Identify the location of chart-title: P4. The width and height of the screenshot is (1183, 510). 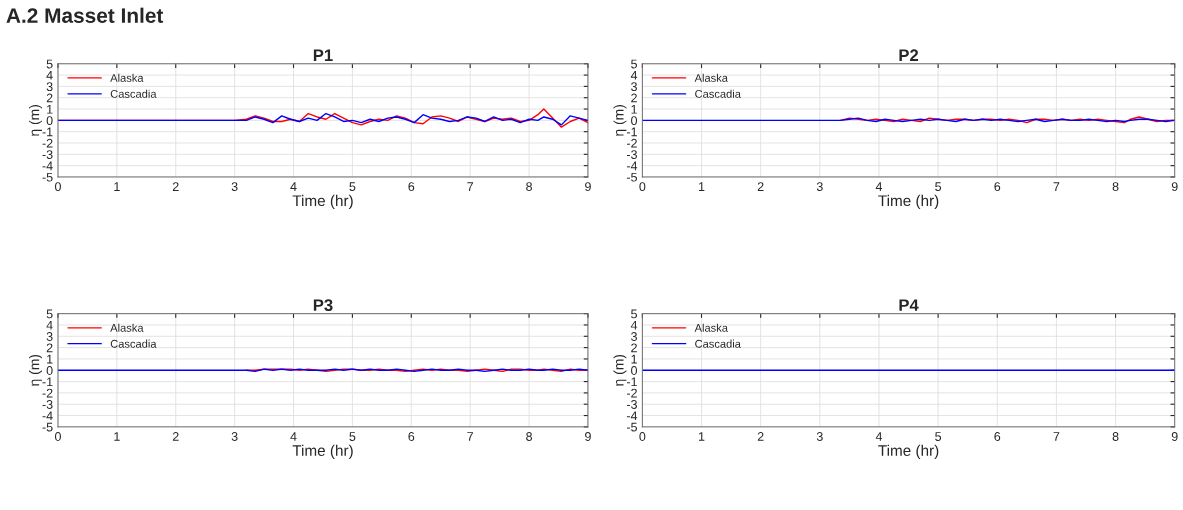
(909, 305).